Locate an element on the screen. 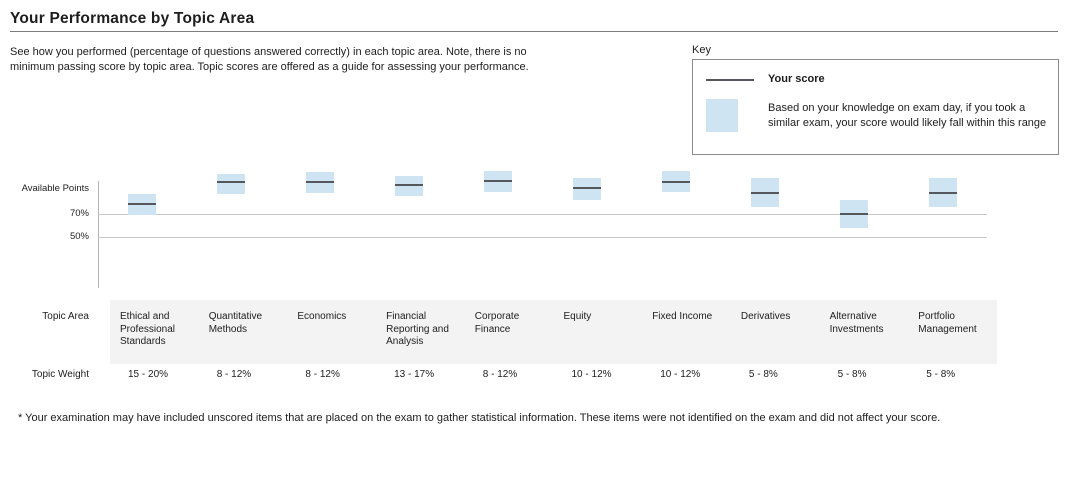  gridline-50-percent is located at coordinates (542, 237).